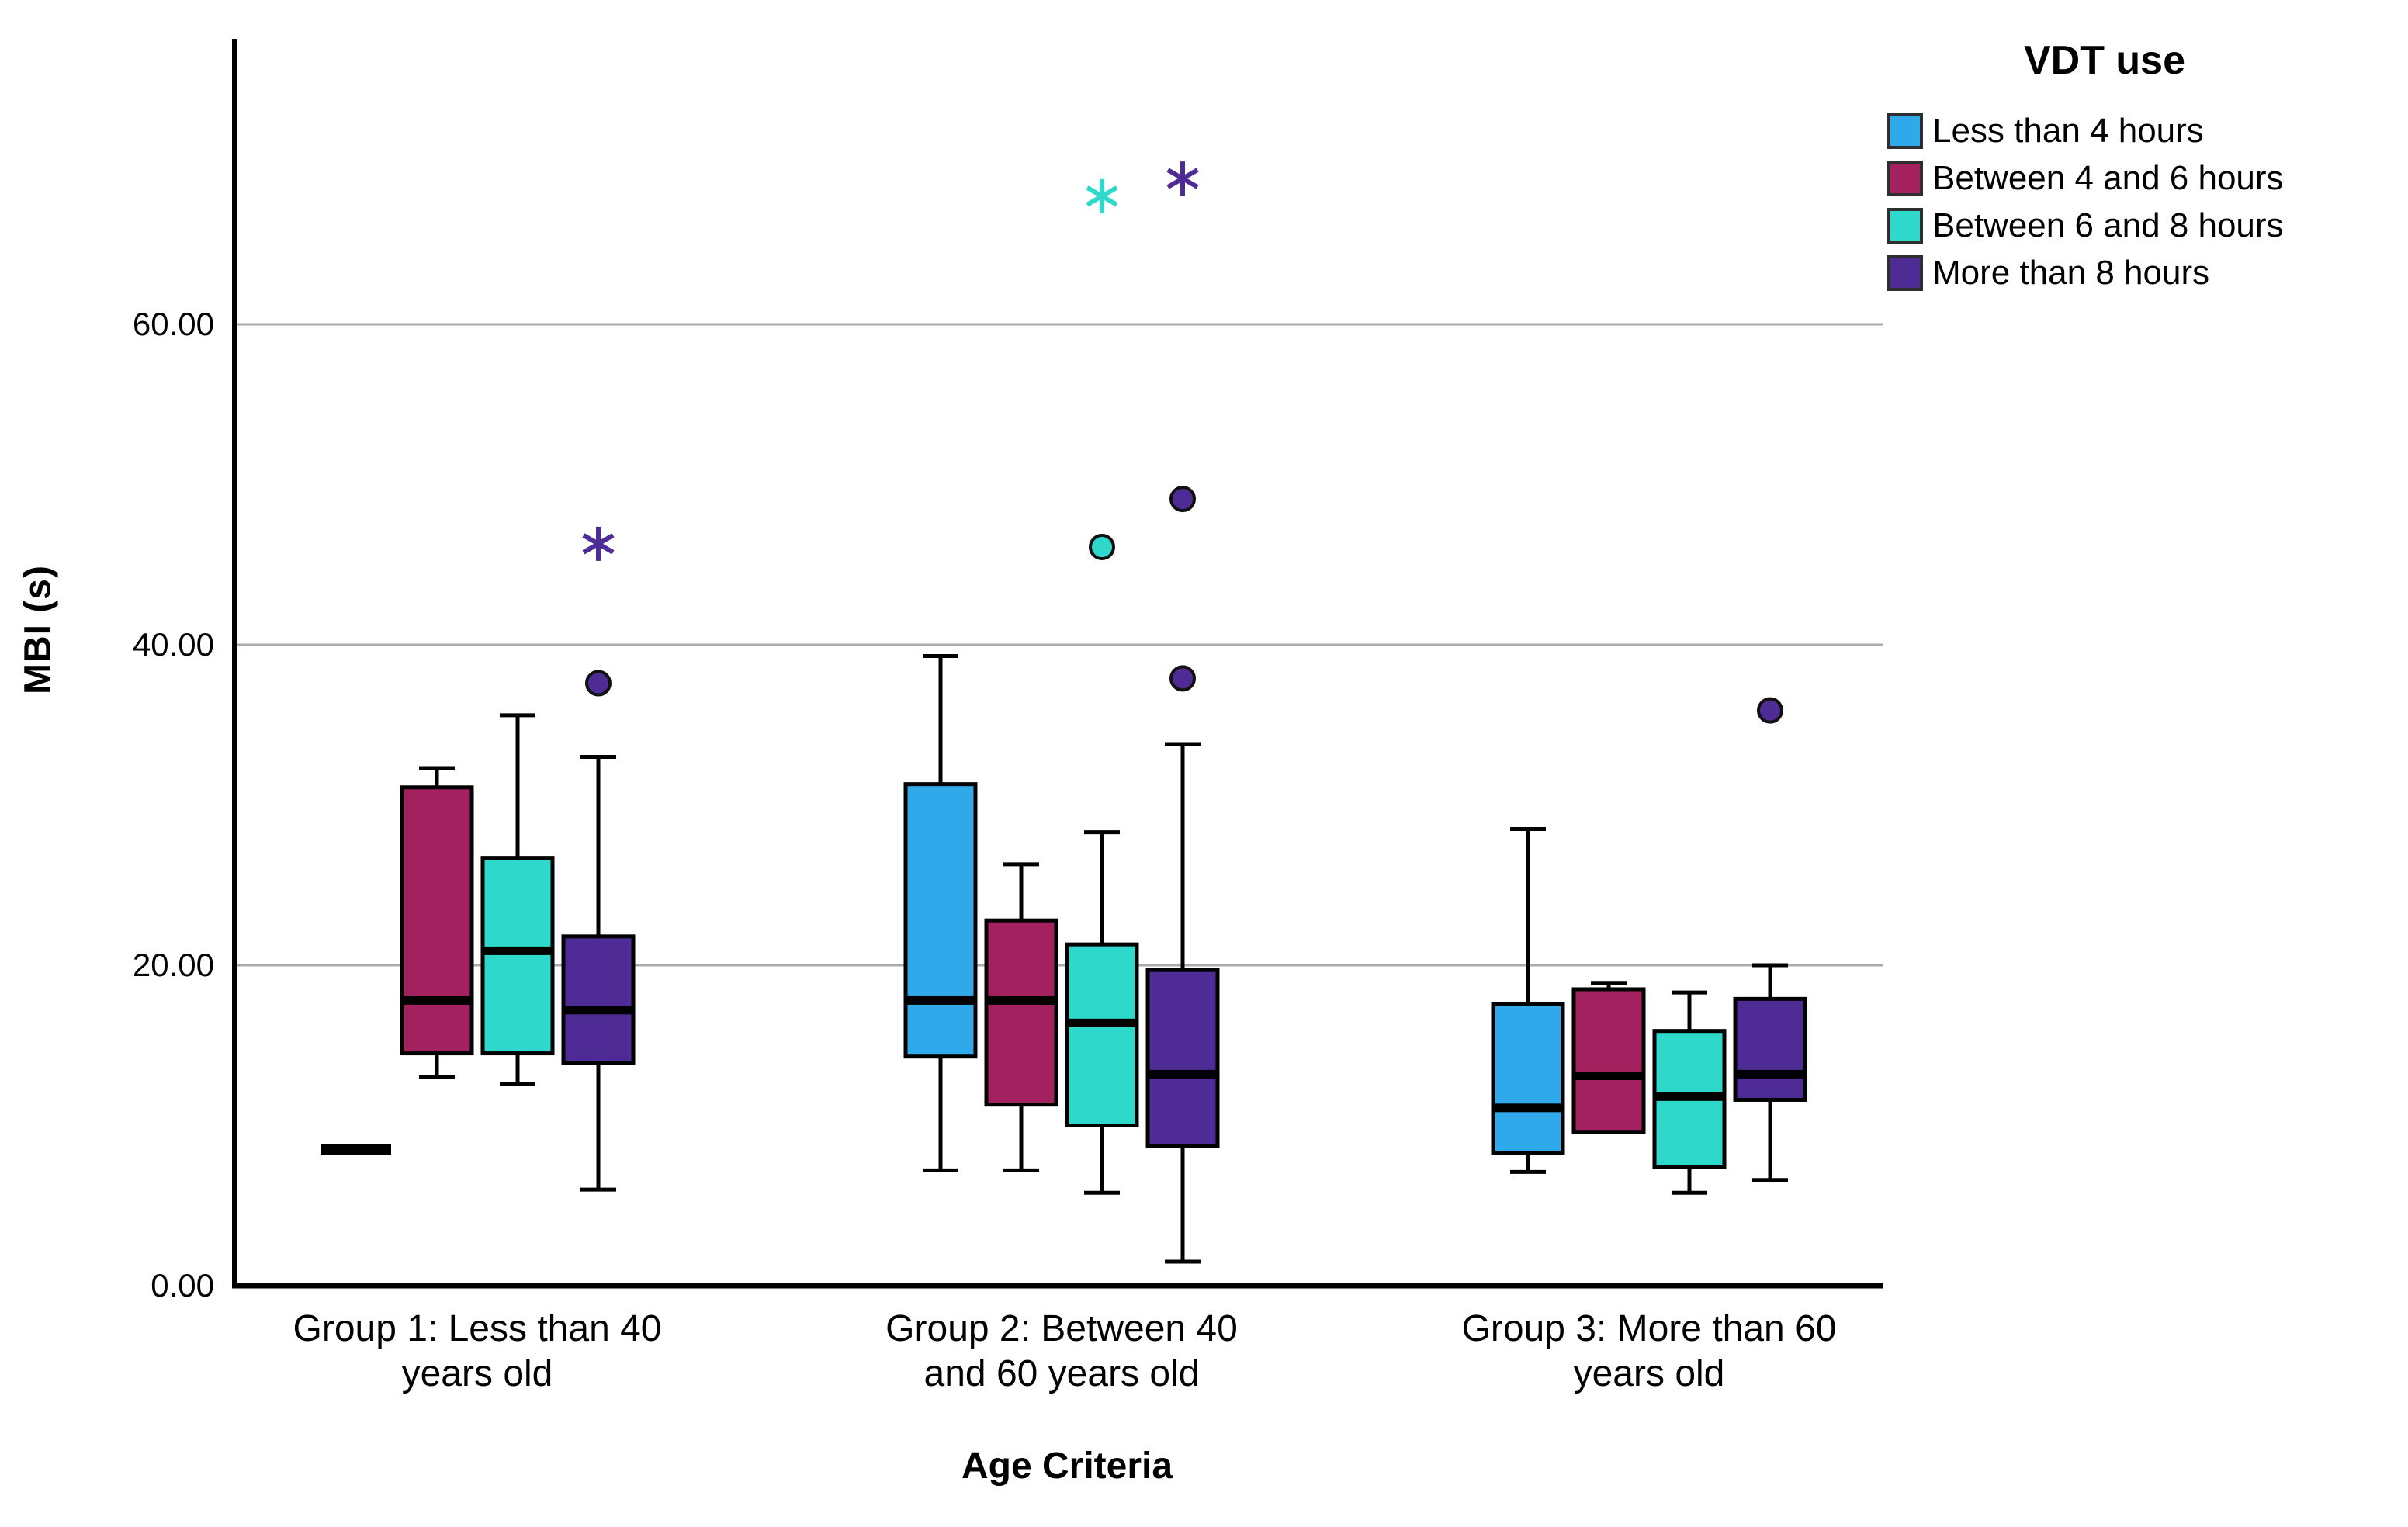  Describe the element at coordinates (2104, 60) in the screenshot. I see `legend-title: VDT use` at that location.